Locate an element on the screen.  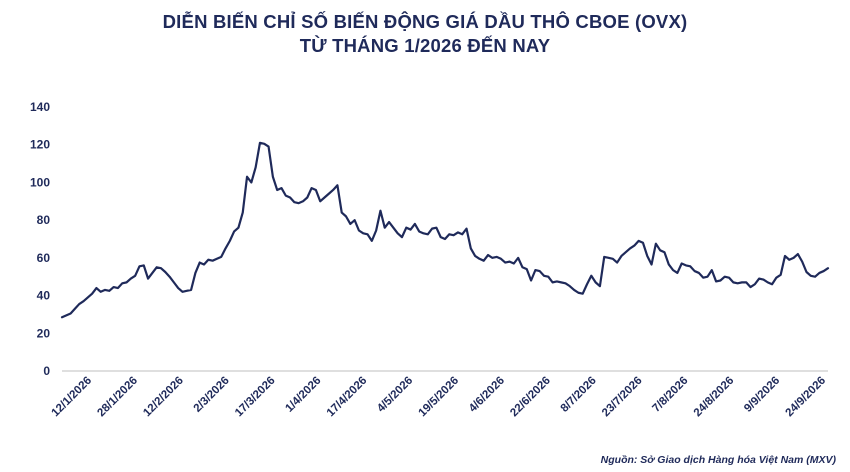
y-tick-label: 60 is located at coordinates (44, 258).